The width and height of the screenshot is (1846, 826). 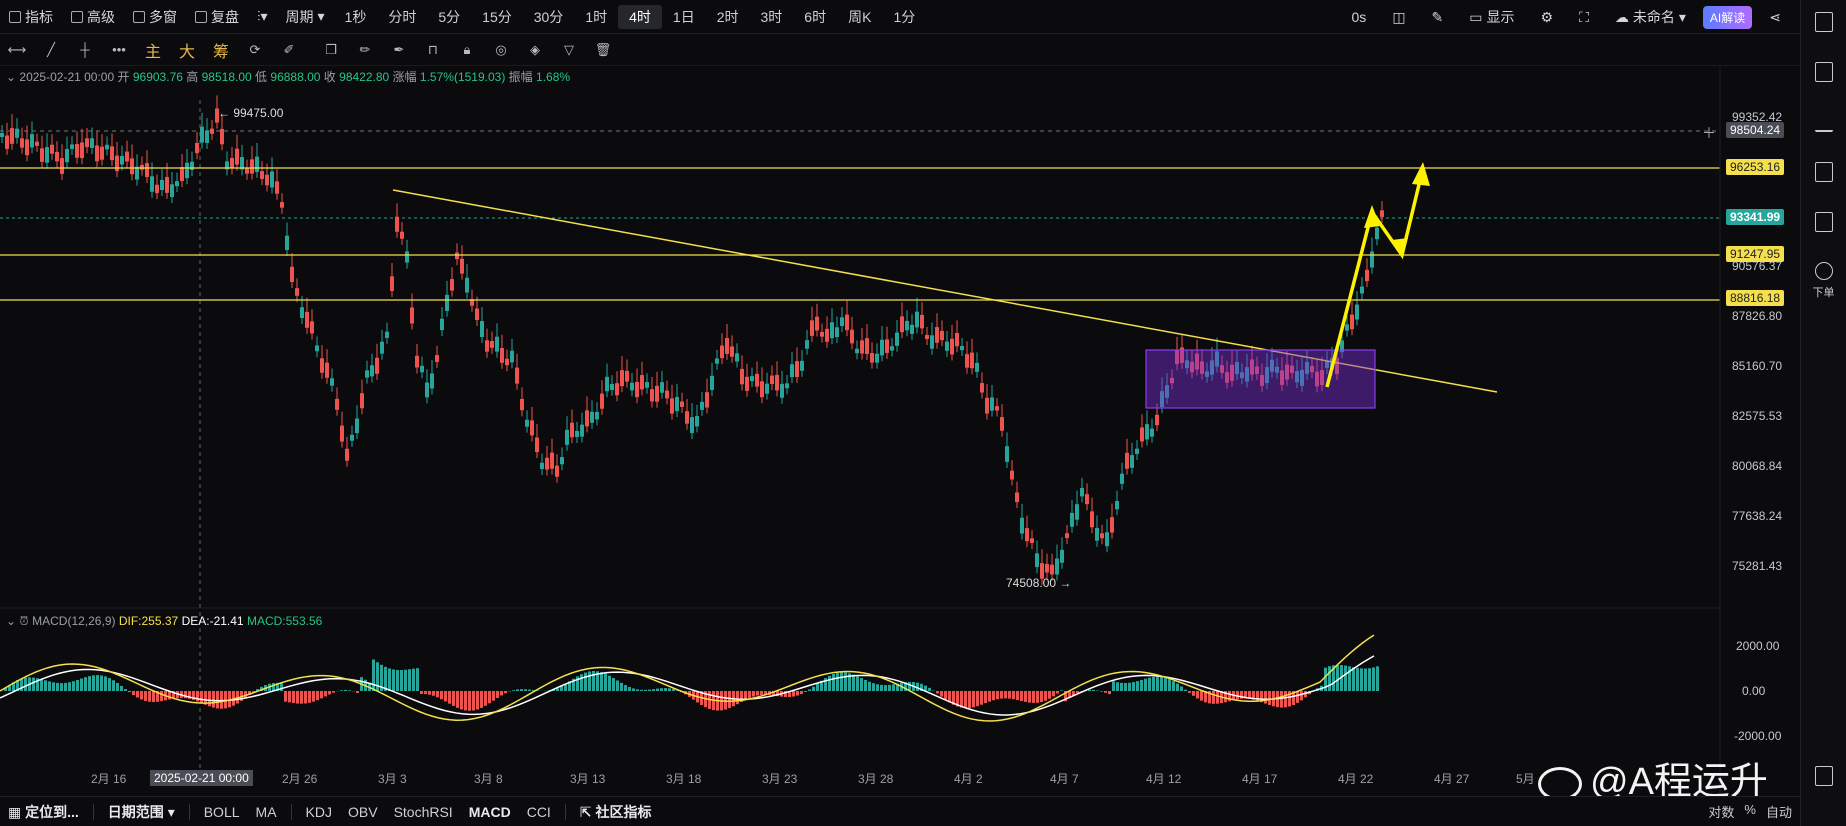 What do you see at coordinates (51, 49) in the screenshot?
I see `trendline-tool-icon: ╱` at bounding box center [51, 49].